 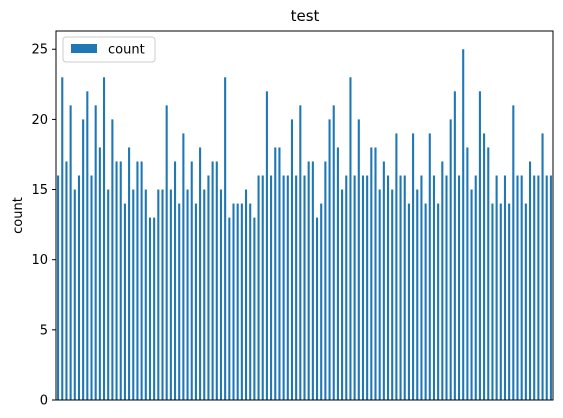 I want to click on legend-label: count, so click(x=126, y=50).